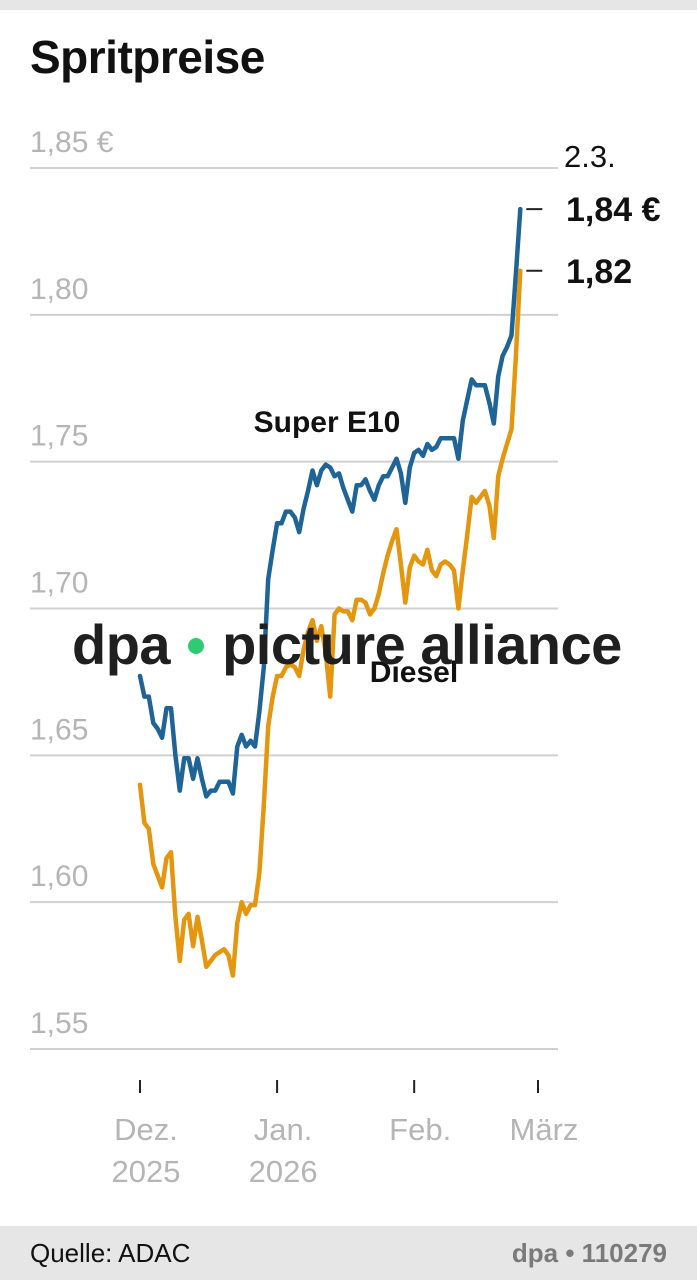 This screenshot has height=1280, width=697. What do you see at coordinates (110, 1253) in the screenshot?
I see `source-label: Quelle: ADAC` at bounding box center [110, 1253].